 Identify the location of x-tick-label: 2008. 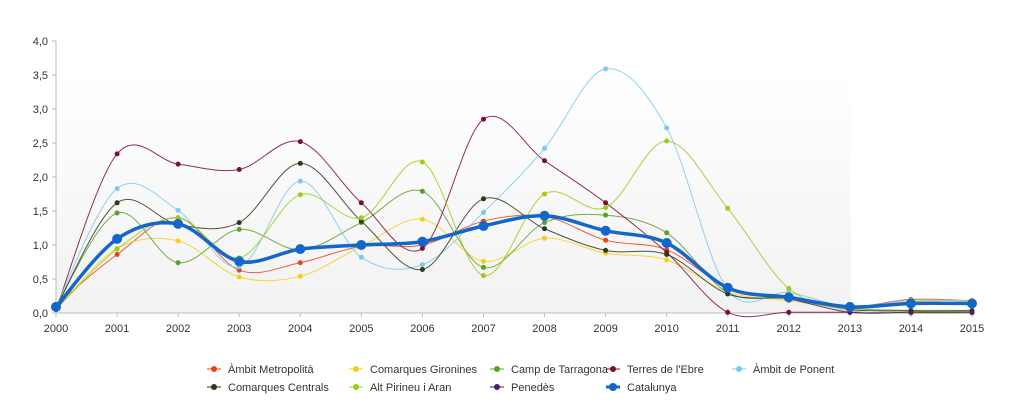
(544, 329).